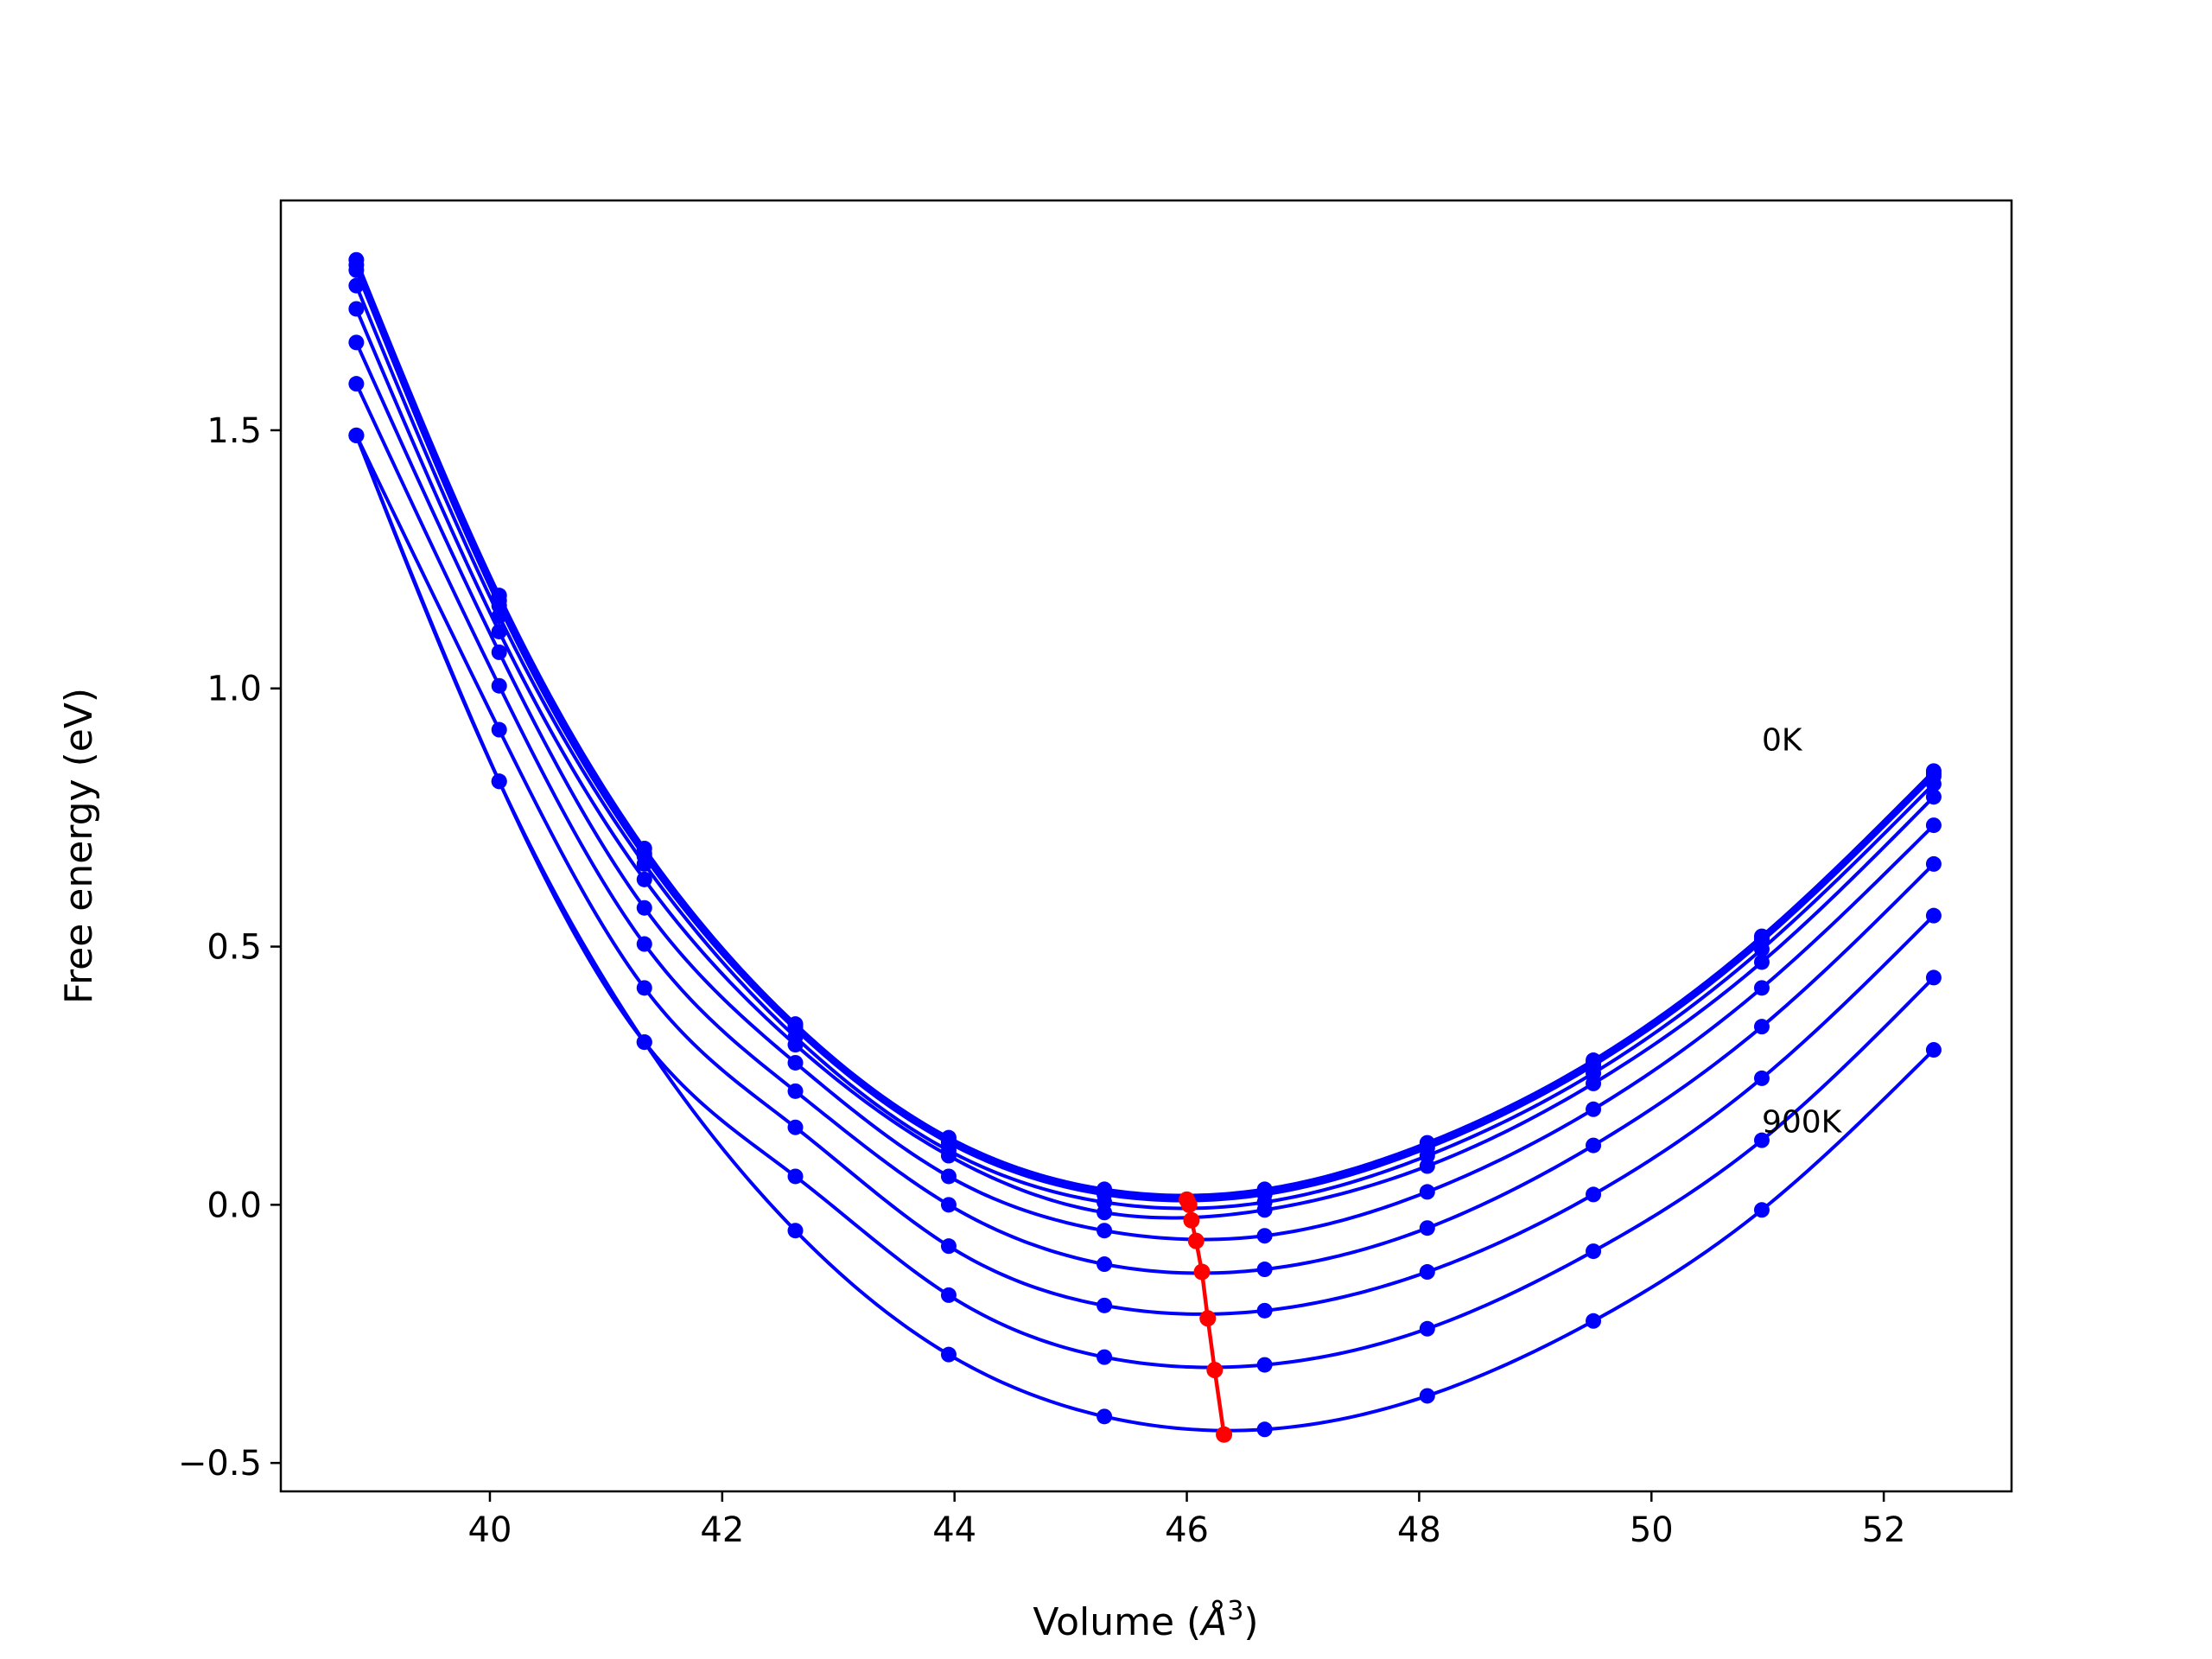  I want to click on x-axis-label-exponent: 3, so click(1235, 1611).